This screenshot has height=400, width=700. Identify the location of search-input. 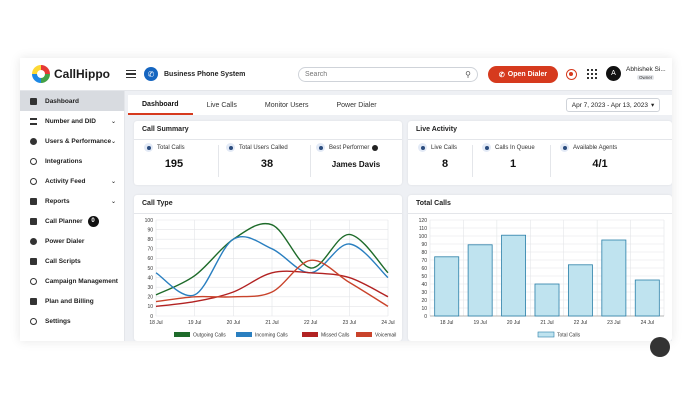
(380, 74).